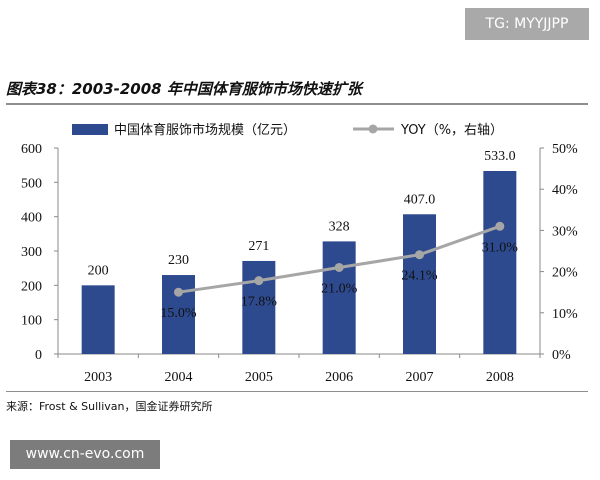 The height and width of the screenshot is (480, 600). Describe the element at coordinates (500, 377) in the screenshot. I see `x-tick-label: 2008` at that location.